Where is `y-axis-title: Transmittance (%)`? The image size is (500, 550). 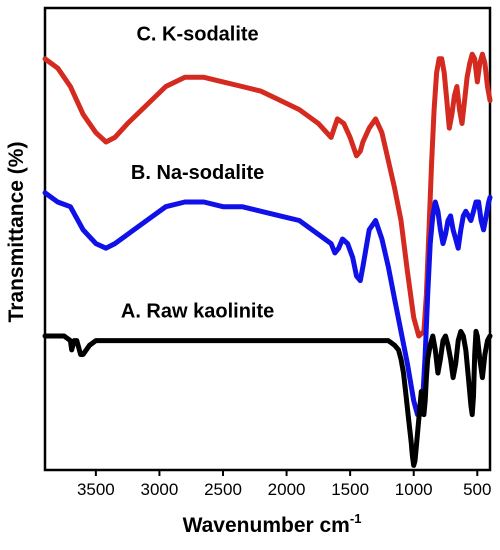
y-axis-title: Transmittance (%) is located at coordinates (16, 232).